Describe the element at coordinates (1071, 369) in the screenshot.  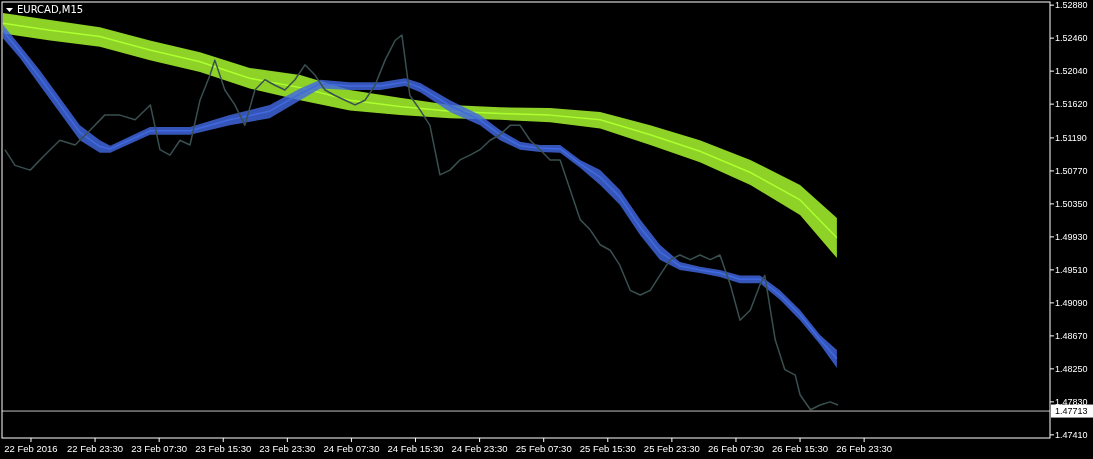
I see `y-tick-label: 1.48250` at that location.